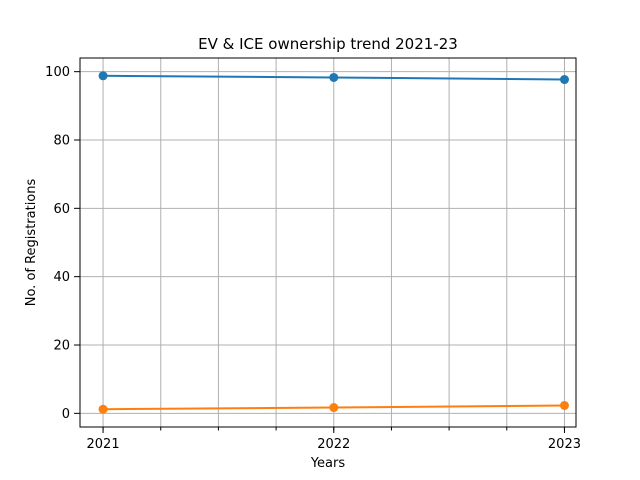  Describe the element at coordinates (333, 444) in the screenshot. I see `x-tick-label: 2022` at that location.